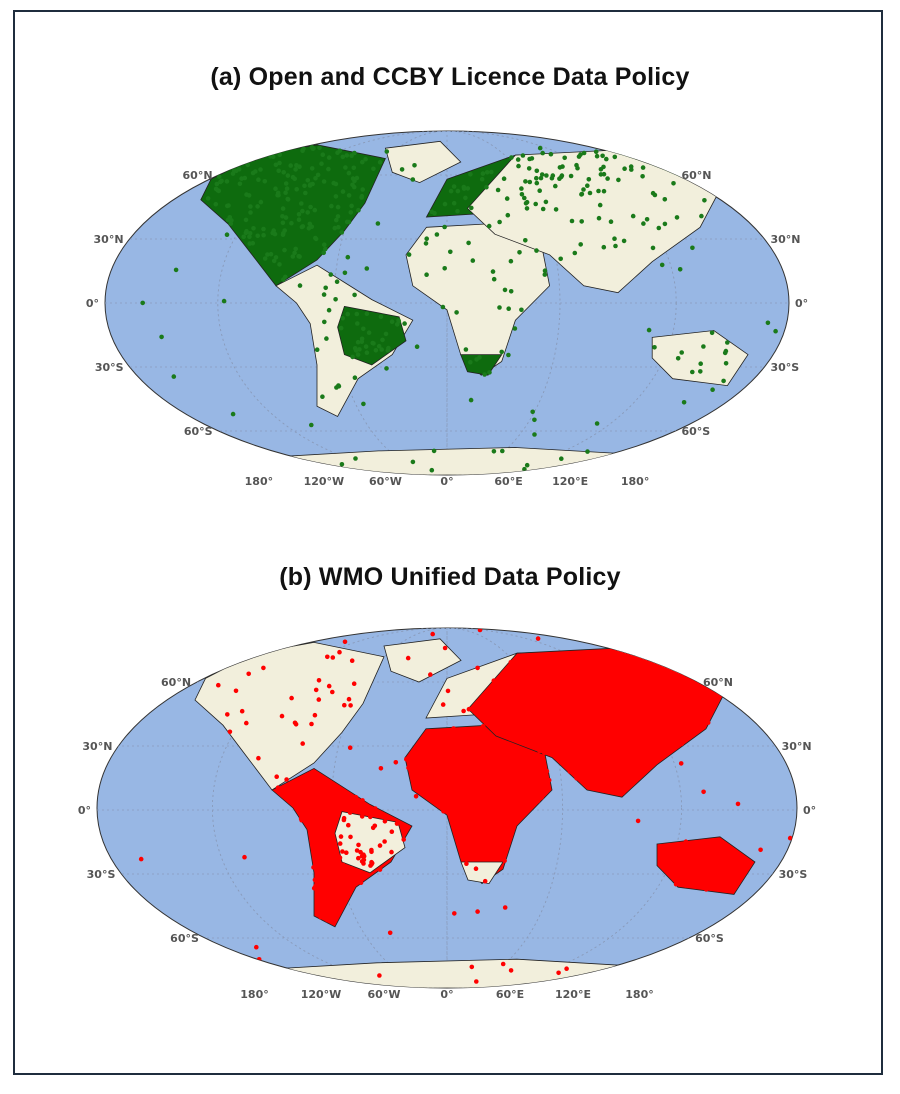 The height and width of the screenshot is (1094, 900). Describe the element at coordinates (700, 358) in the screenshot. I see `land-australia` at that location.